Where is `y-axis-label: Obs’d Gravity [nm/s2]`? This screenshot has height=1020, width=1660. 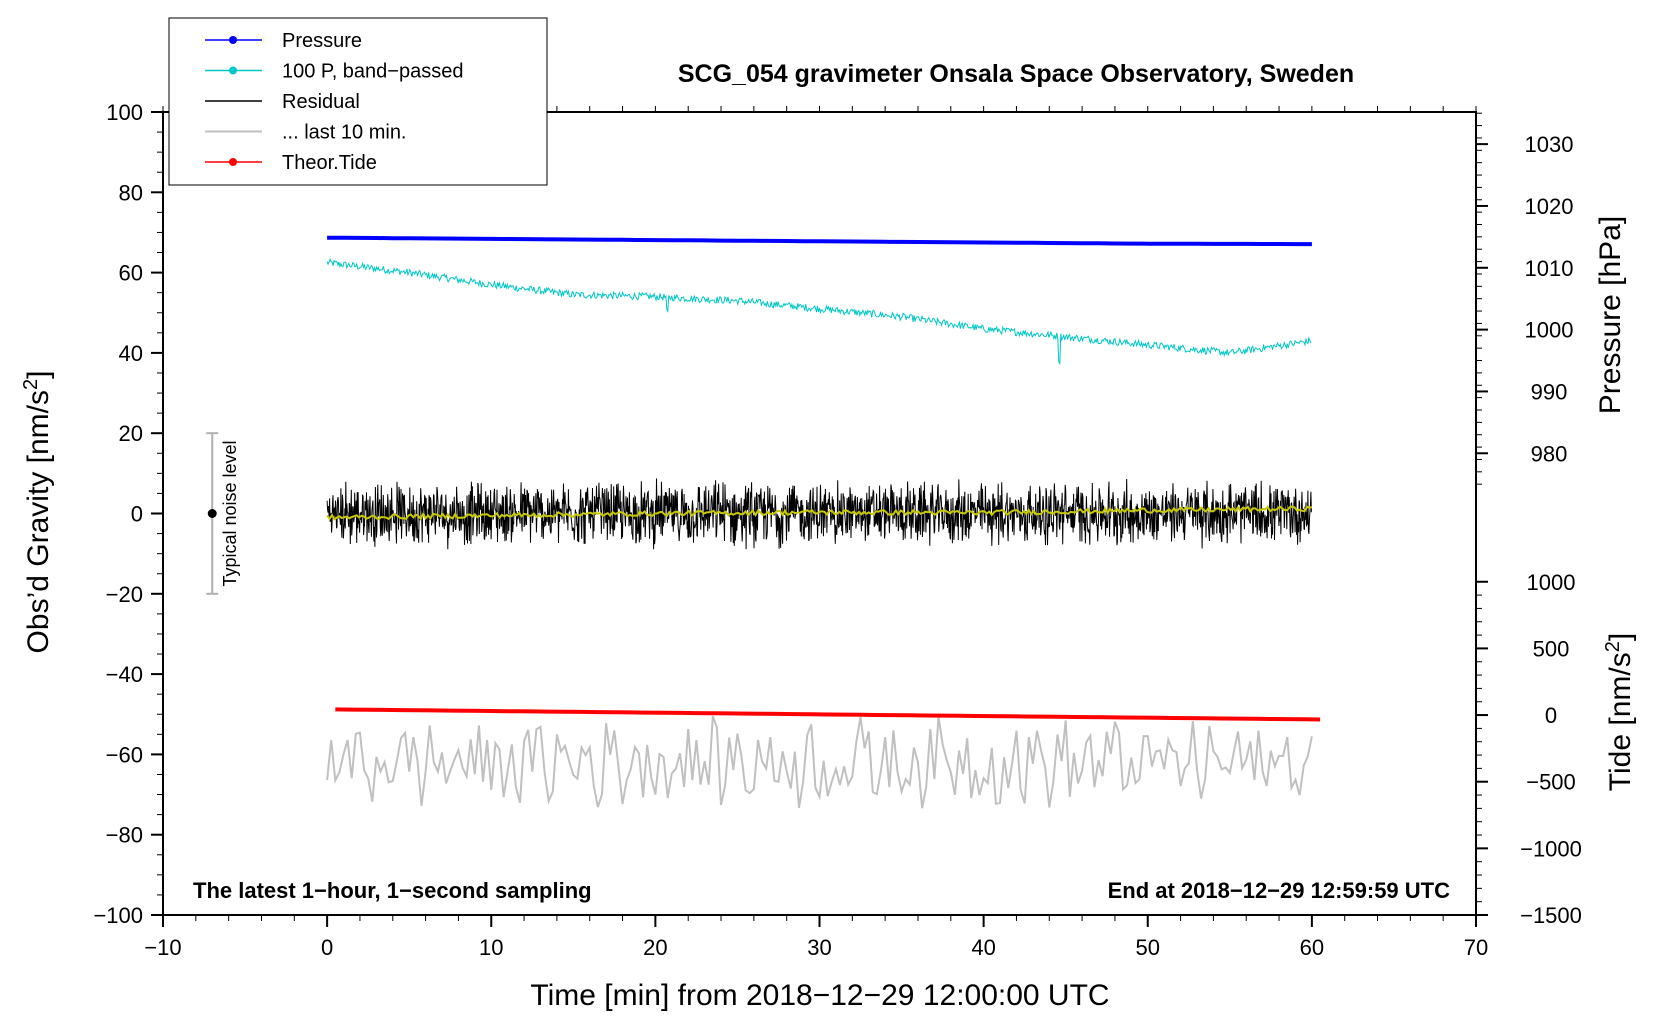 y-axis-label: Obs’d Gravity [nm/s2] is located at coordinates (37, 512).